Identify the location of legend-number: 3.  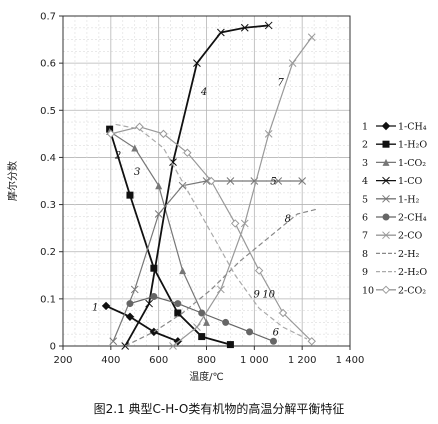
(365, 163).